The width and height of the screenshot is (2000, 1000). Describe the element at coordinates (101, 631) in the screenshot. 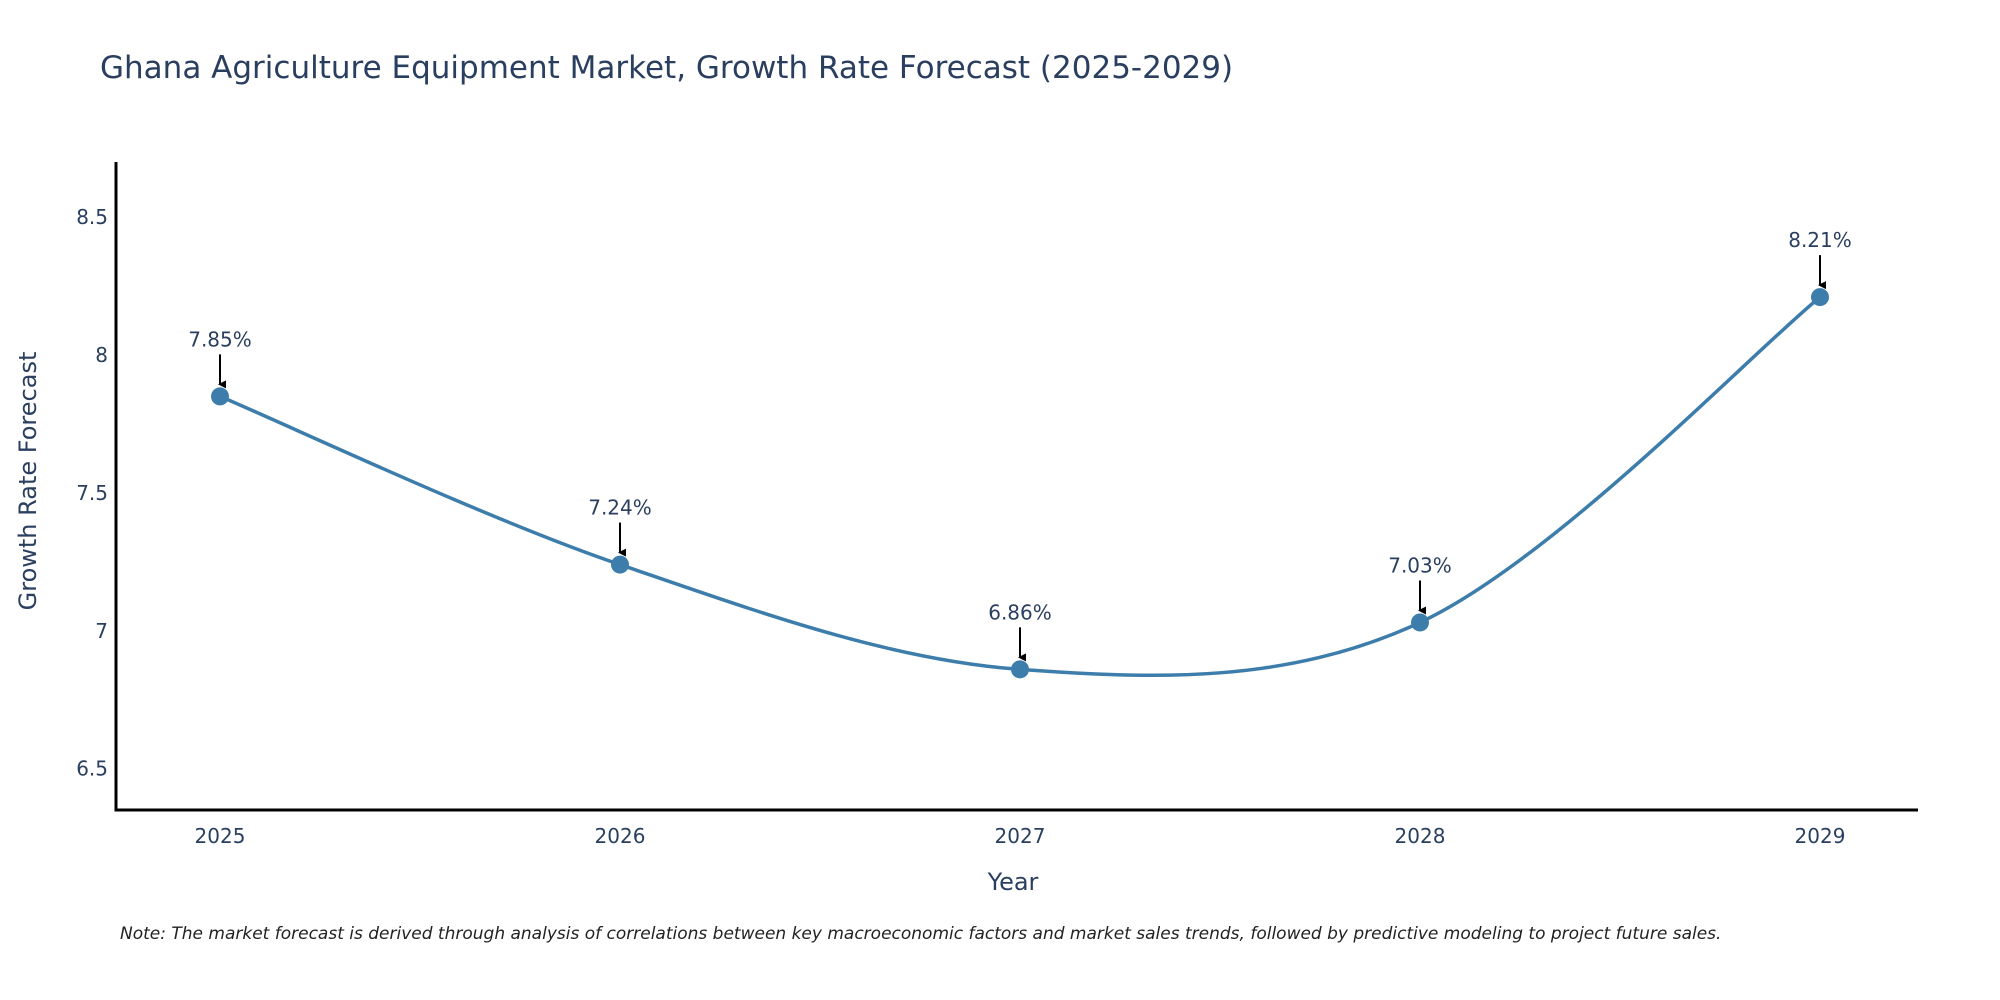

I see `y-tick-label: 7` at that location.